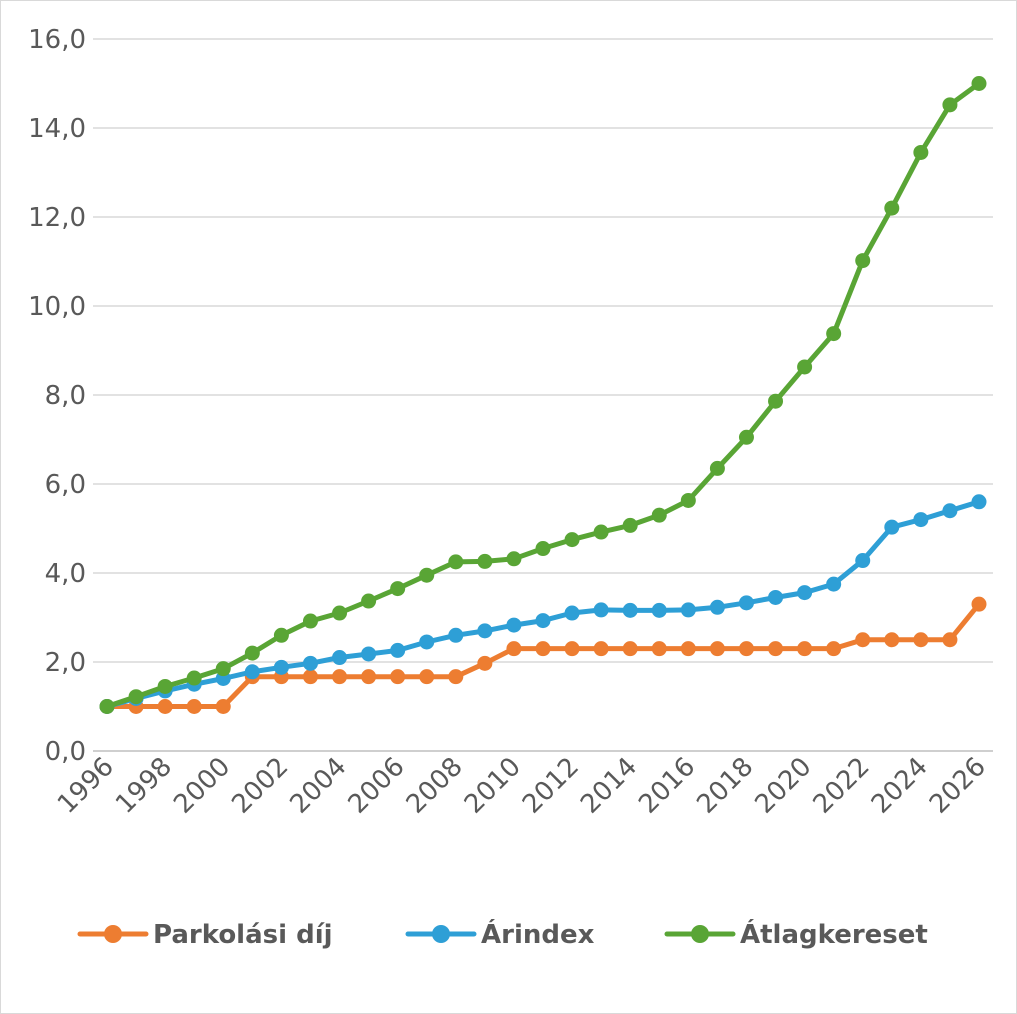 The height and width of the screenshot is (1014, 1017). I want to click on y-tick-label: 10,0, so click(57, 307).